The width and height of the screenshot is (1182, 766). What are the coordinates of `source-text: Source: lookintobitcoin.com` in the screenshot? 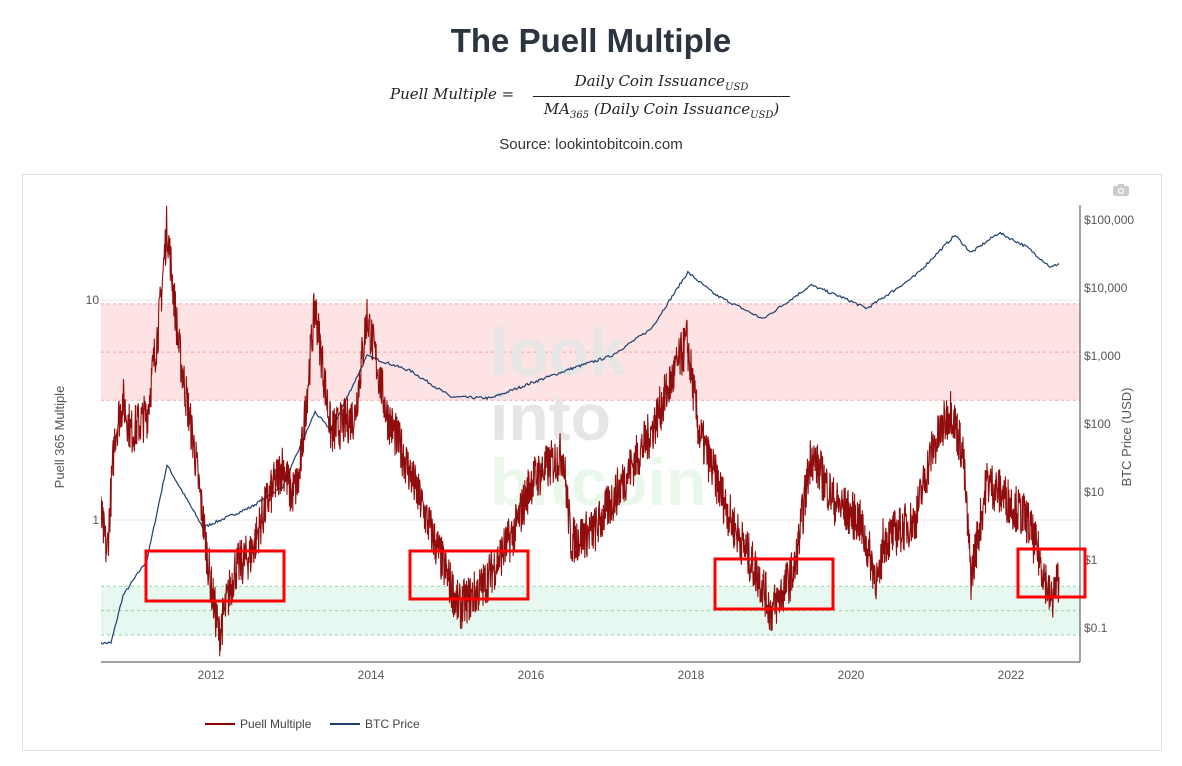 It's located at (591, 144).